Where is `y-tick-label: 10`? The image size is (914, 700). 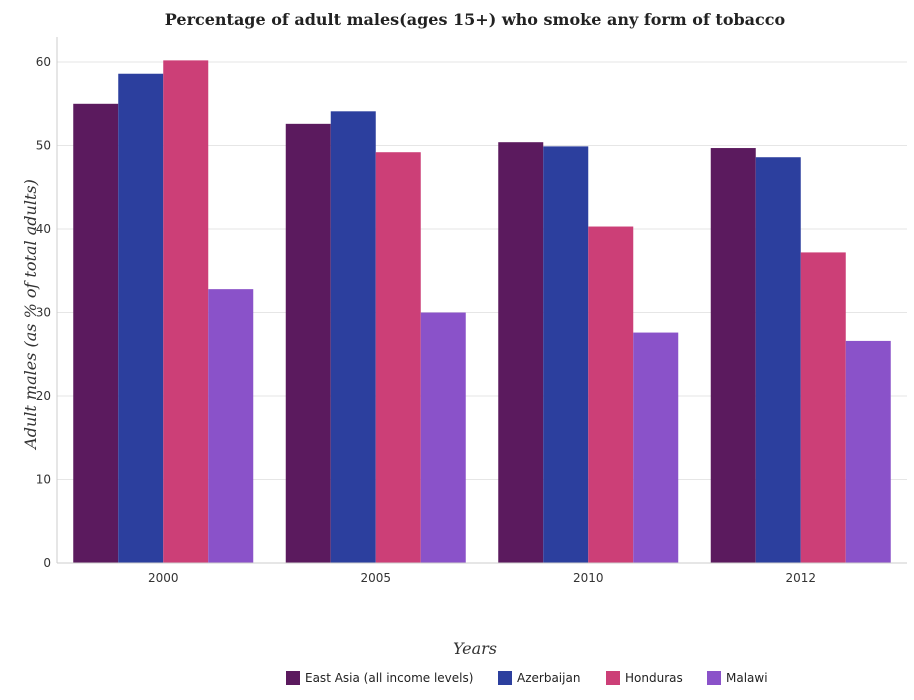
y-tick-label: 10 is located at coordinates (43, 480).